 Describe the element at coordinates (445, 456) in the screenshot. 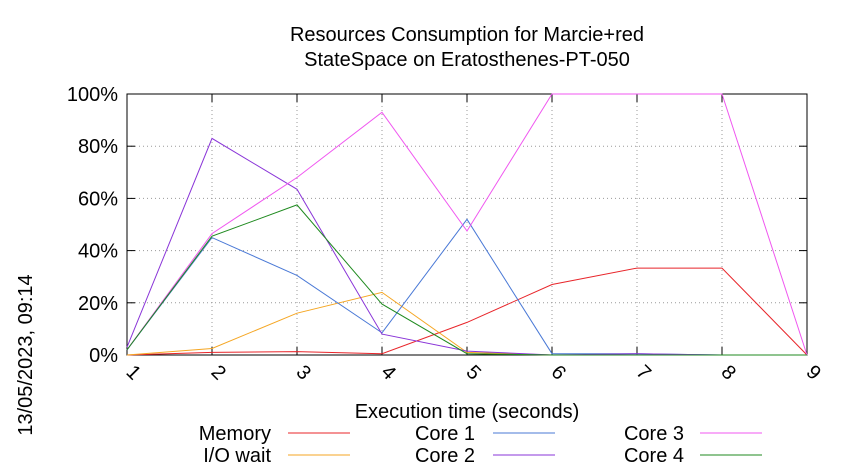

I see `legend-label-core-2: Core 2` at that location.